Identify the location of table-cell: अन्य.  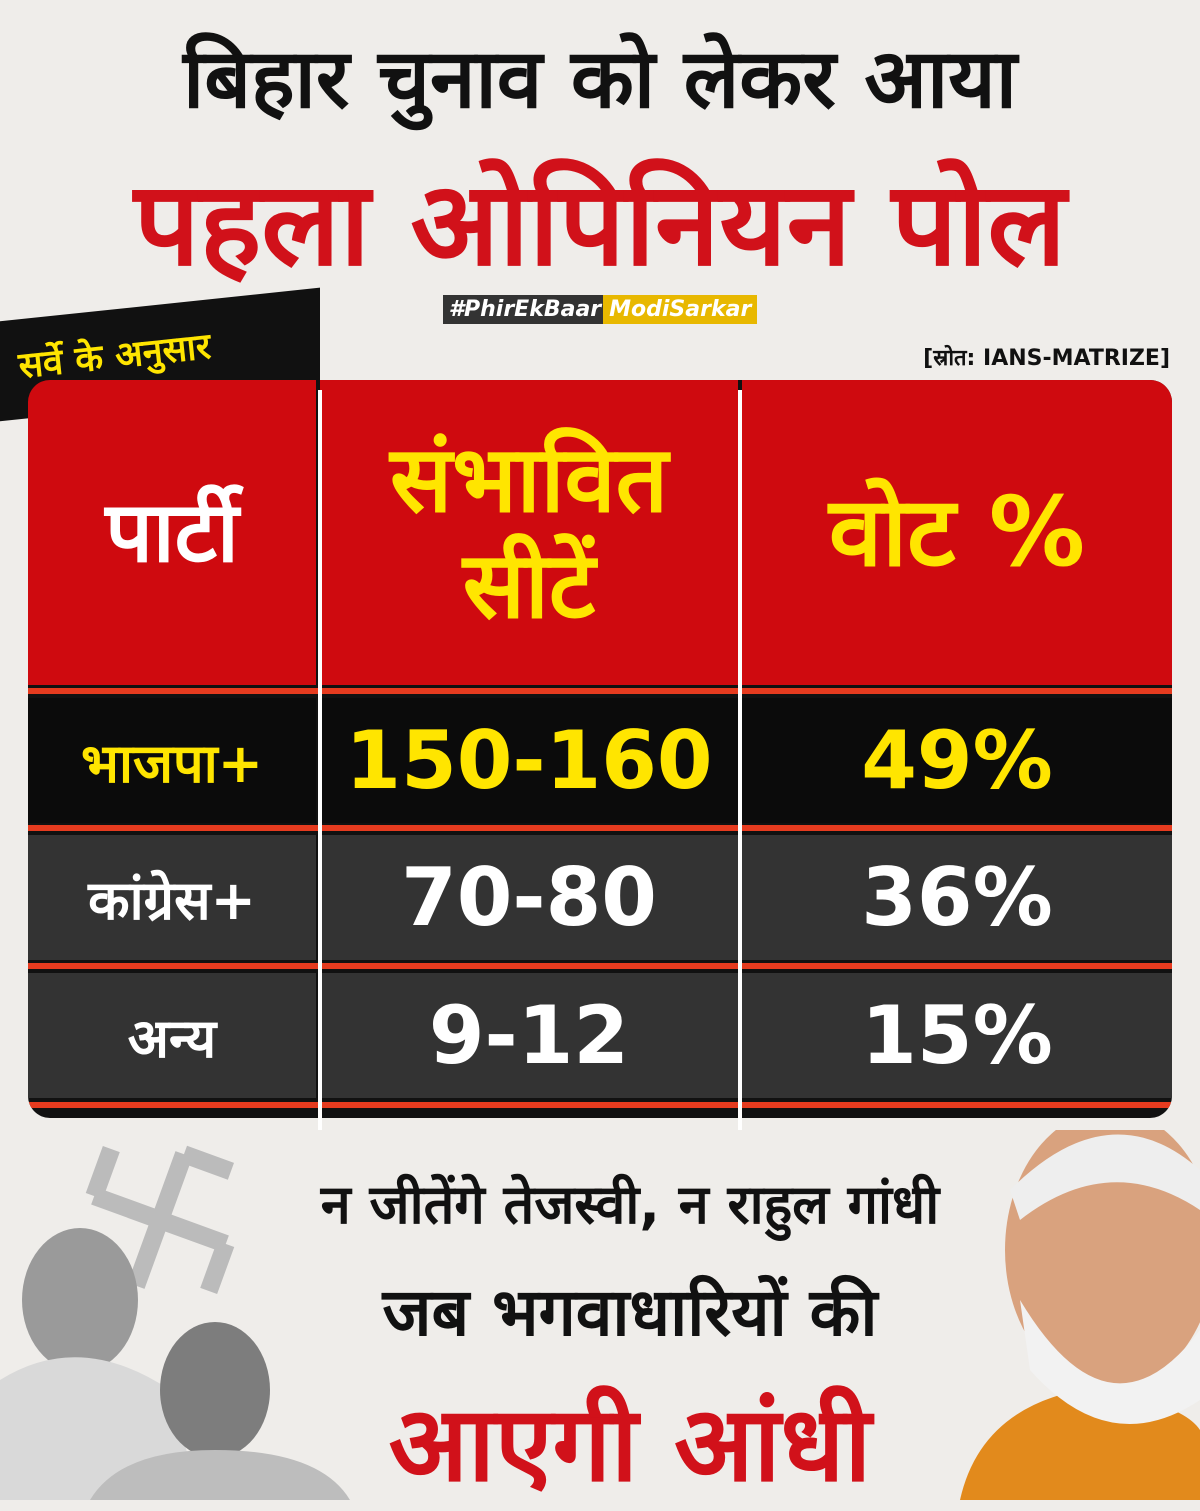
(172, 1035).